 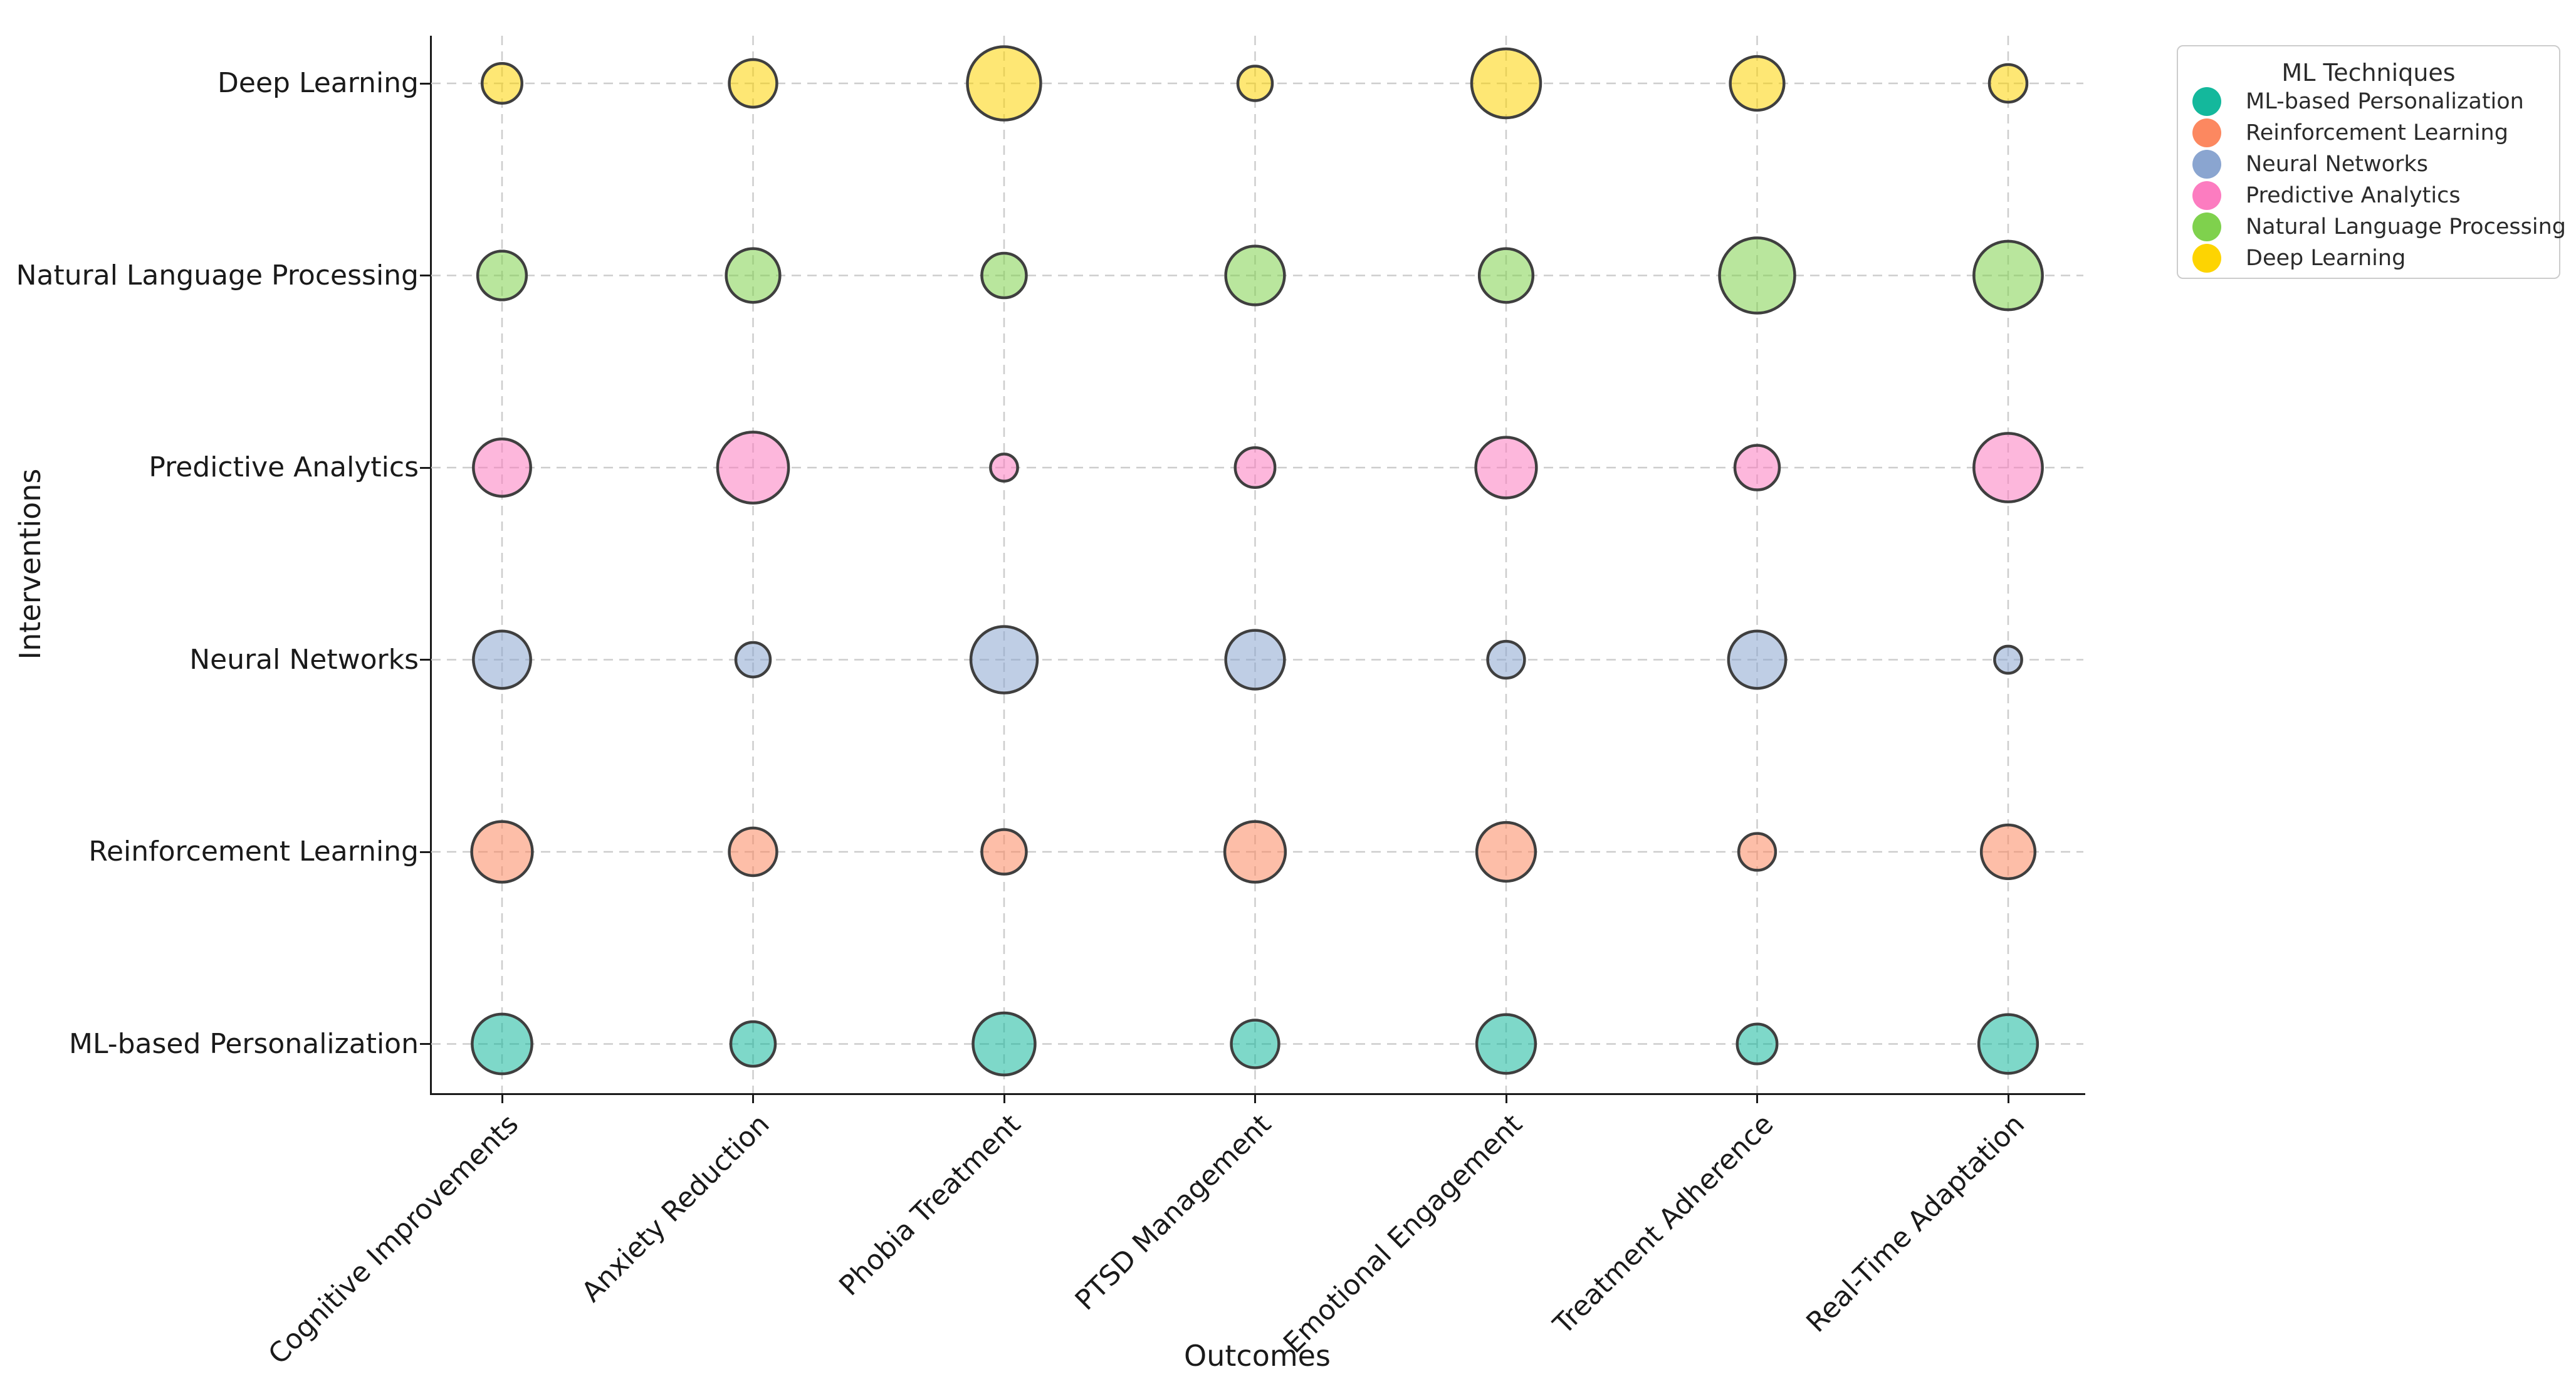 What do you see at coordinates (284, 467) in the screenshot?
I see `y-tick-label: Predictive Analytics` at bounding box center [284, 467].